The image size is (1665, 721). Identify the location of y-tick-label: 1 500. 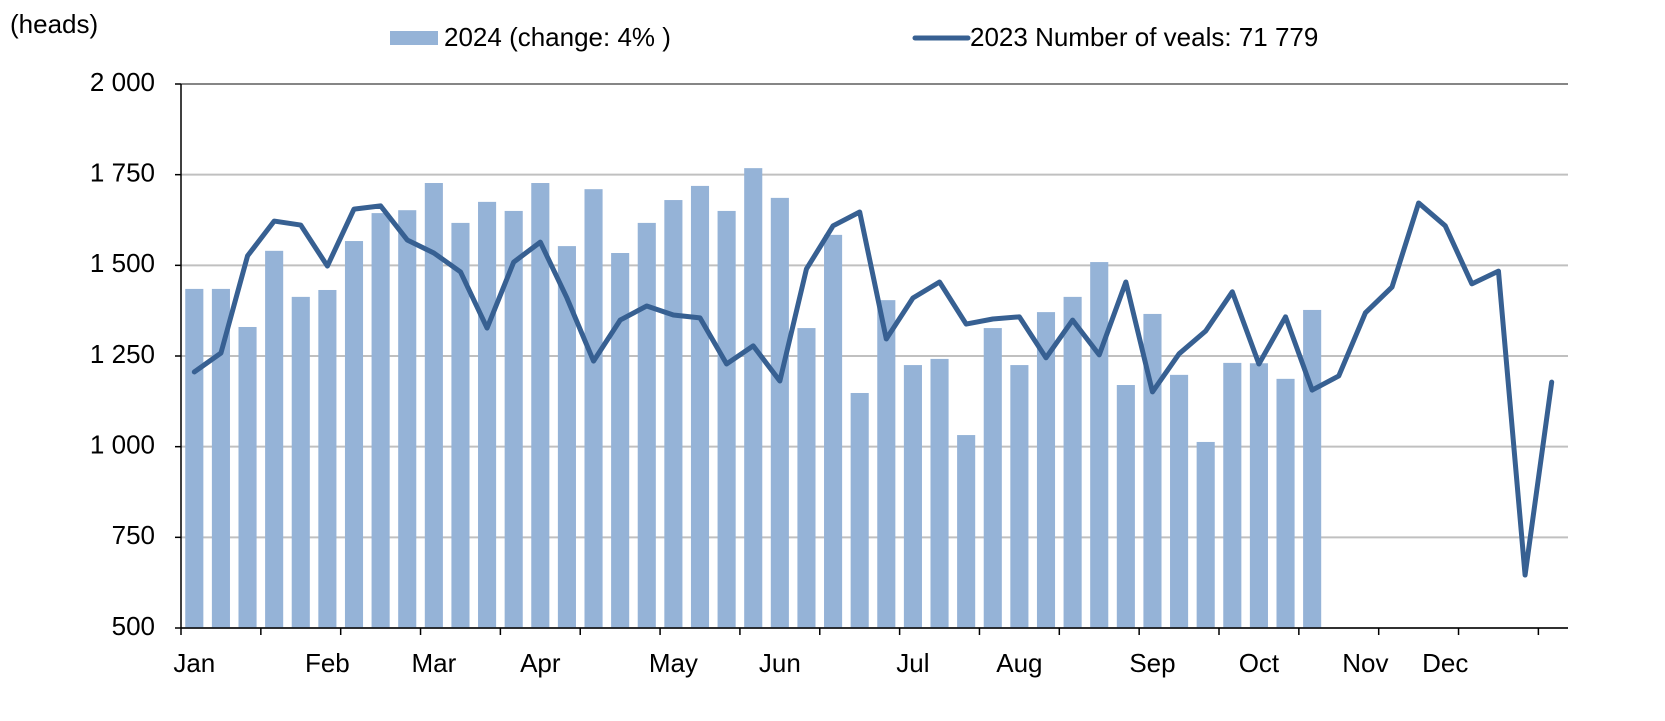
(122, 263).